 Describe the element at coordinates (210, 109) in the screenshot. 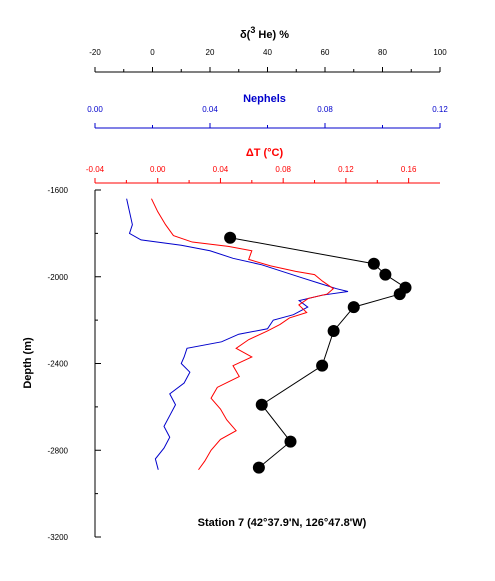

I see `neph-tick-label: 0.04` at that location.